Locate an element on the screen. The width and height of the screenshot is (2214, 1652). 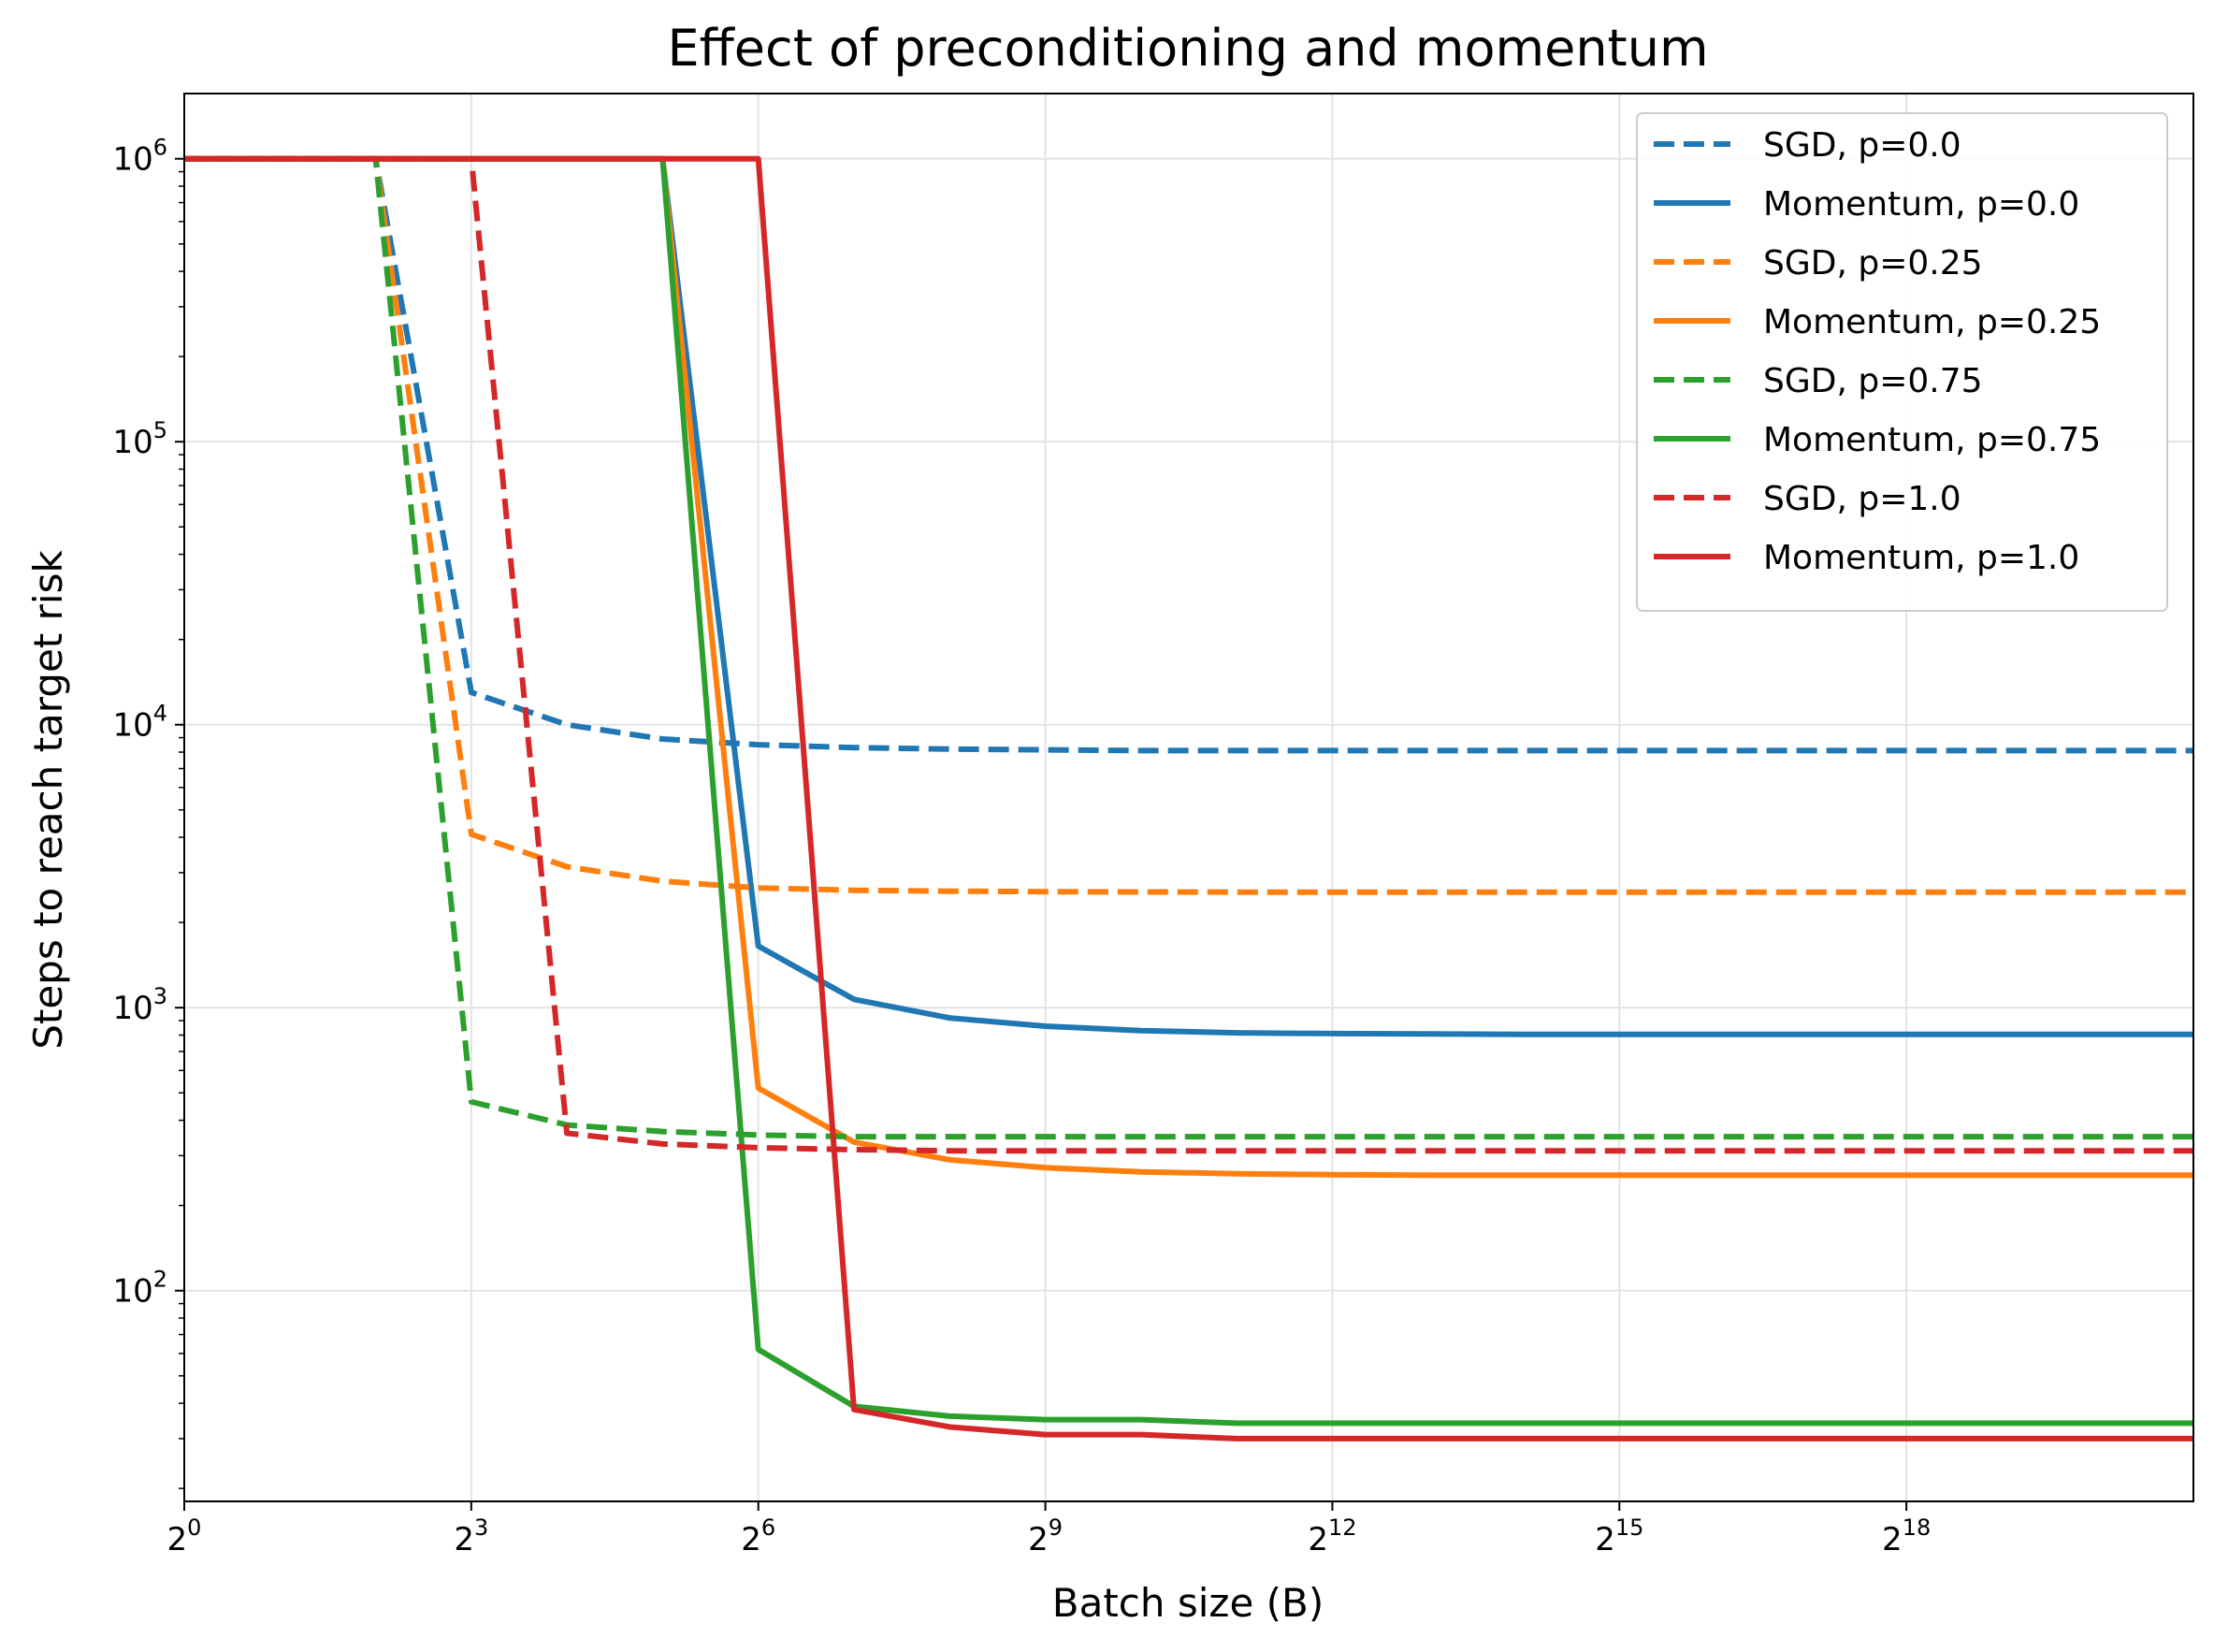
legend-label: Momentum, p=0.75 is located at coordinates (1932, 440).